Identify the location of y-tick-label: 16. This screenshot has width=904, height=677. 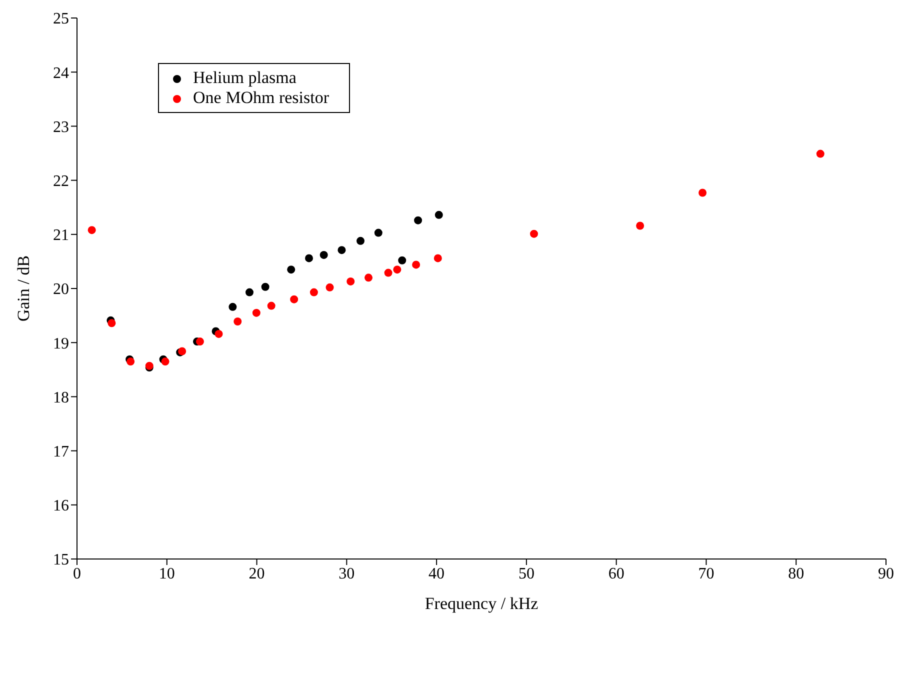
(61, 506).